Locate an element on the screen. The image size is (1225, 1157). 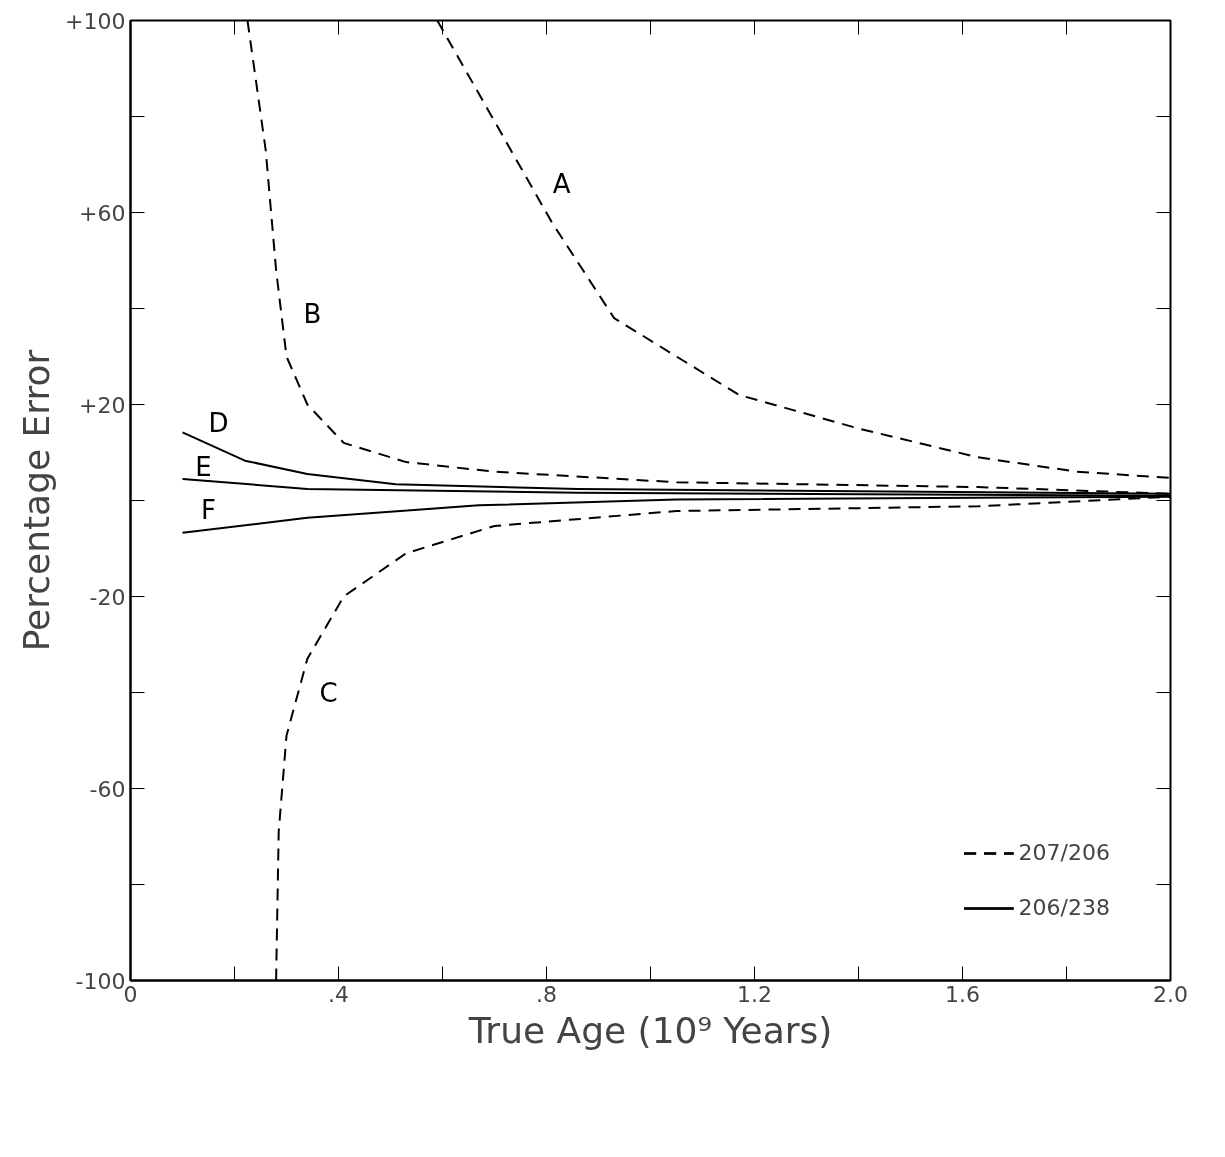
x-tick-label: 1.6 is located at coordinates (963, 994).